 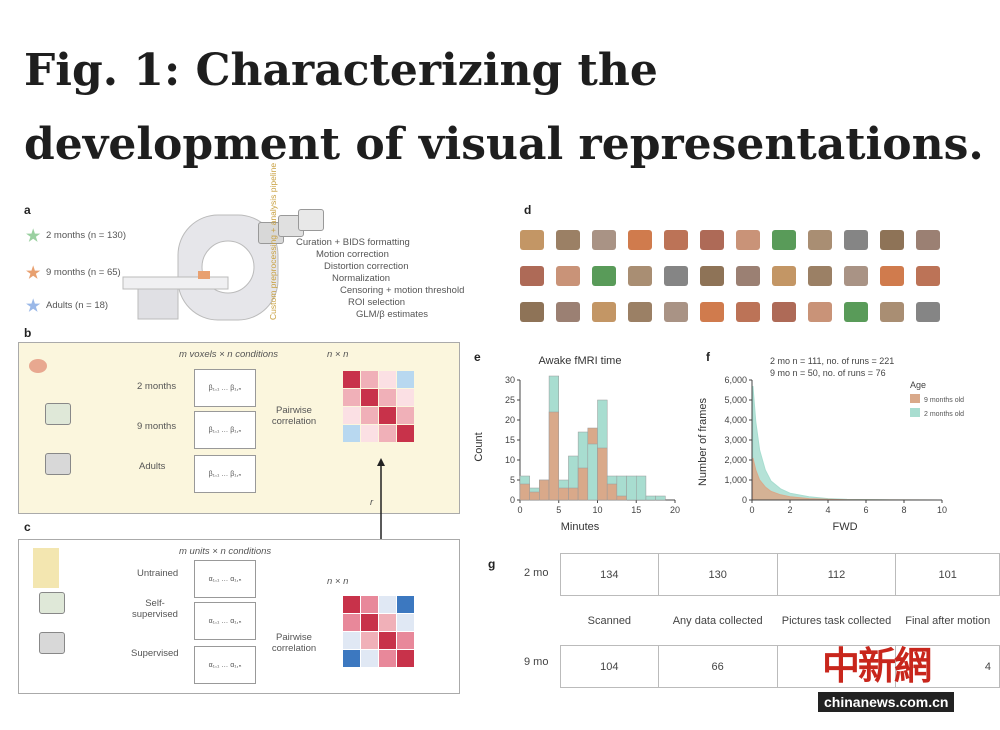 What do you see at coordinates (200, 267) in the screenshot?
I see `mri-scanner-illustration` at bounding box center [200, 267].